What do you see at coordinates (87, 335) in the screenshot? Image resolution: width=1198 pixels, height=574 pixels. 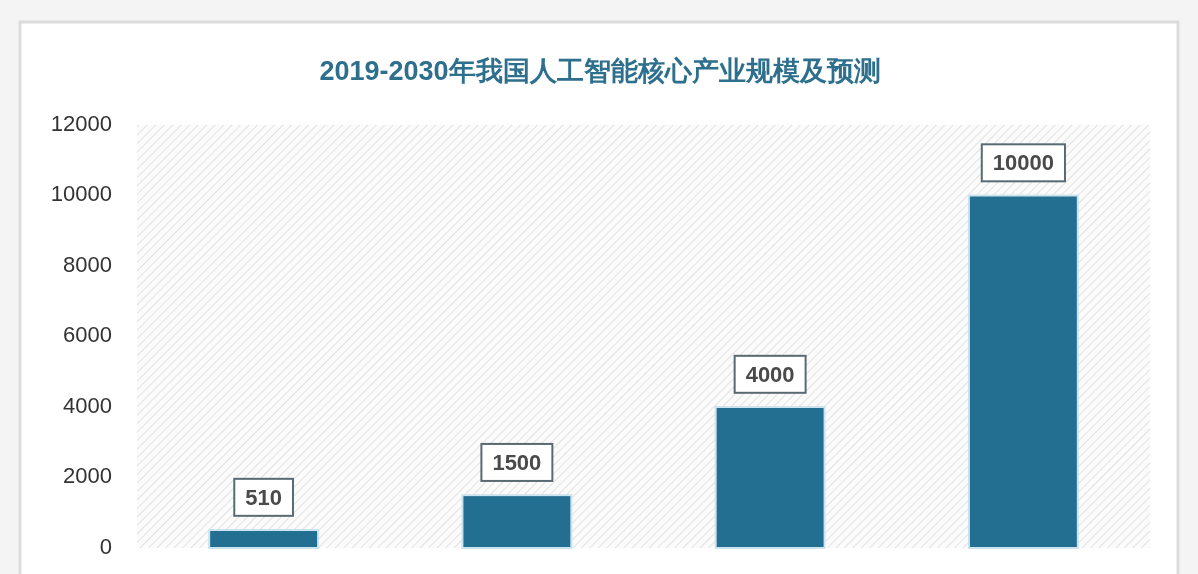 I see `y-tick-label: 6000` at bounding box center [87, 335].